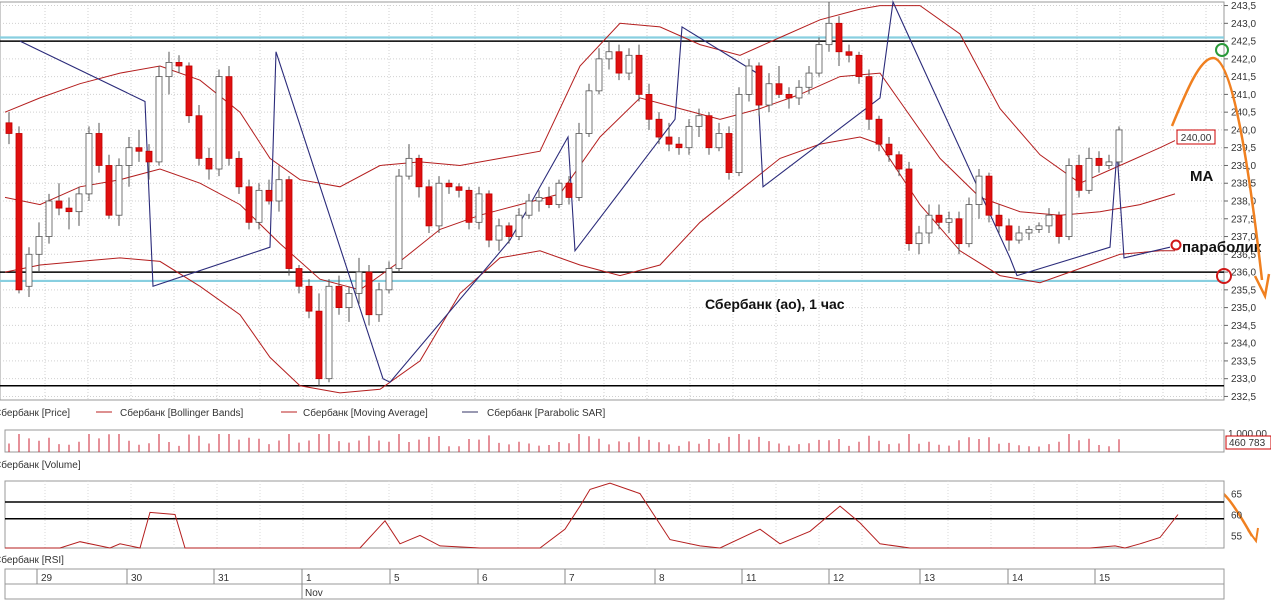  What do you see at coordinates (572, 578) in the screenshot?
I see `day-label: 7` at bounding box center [572, 578].